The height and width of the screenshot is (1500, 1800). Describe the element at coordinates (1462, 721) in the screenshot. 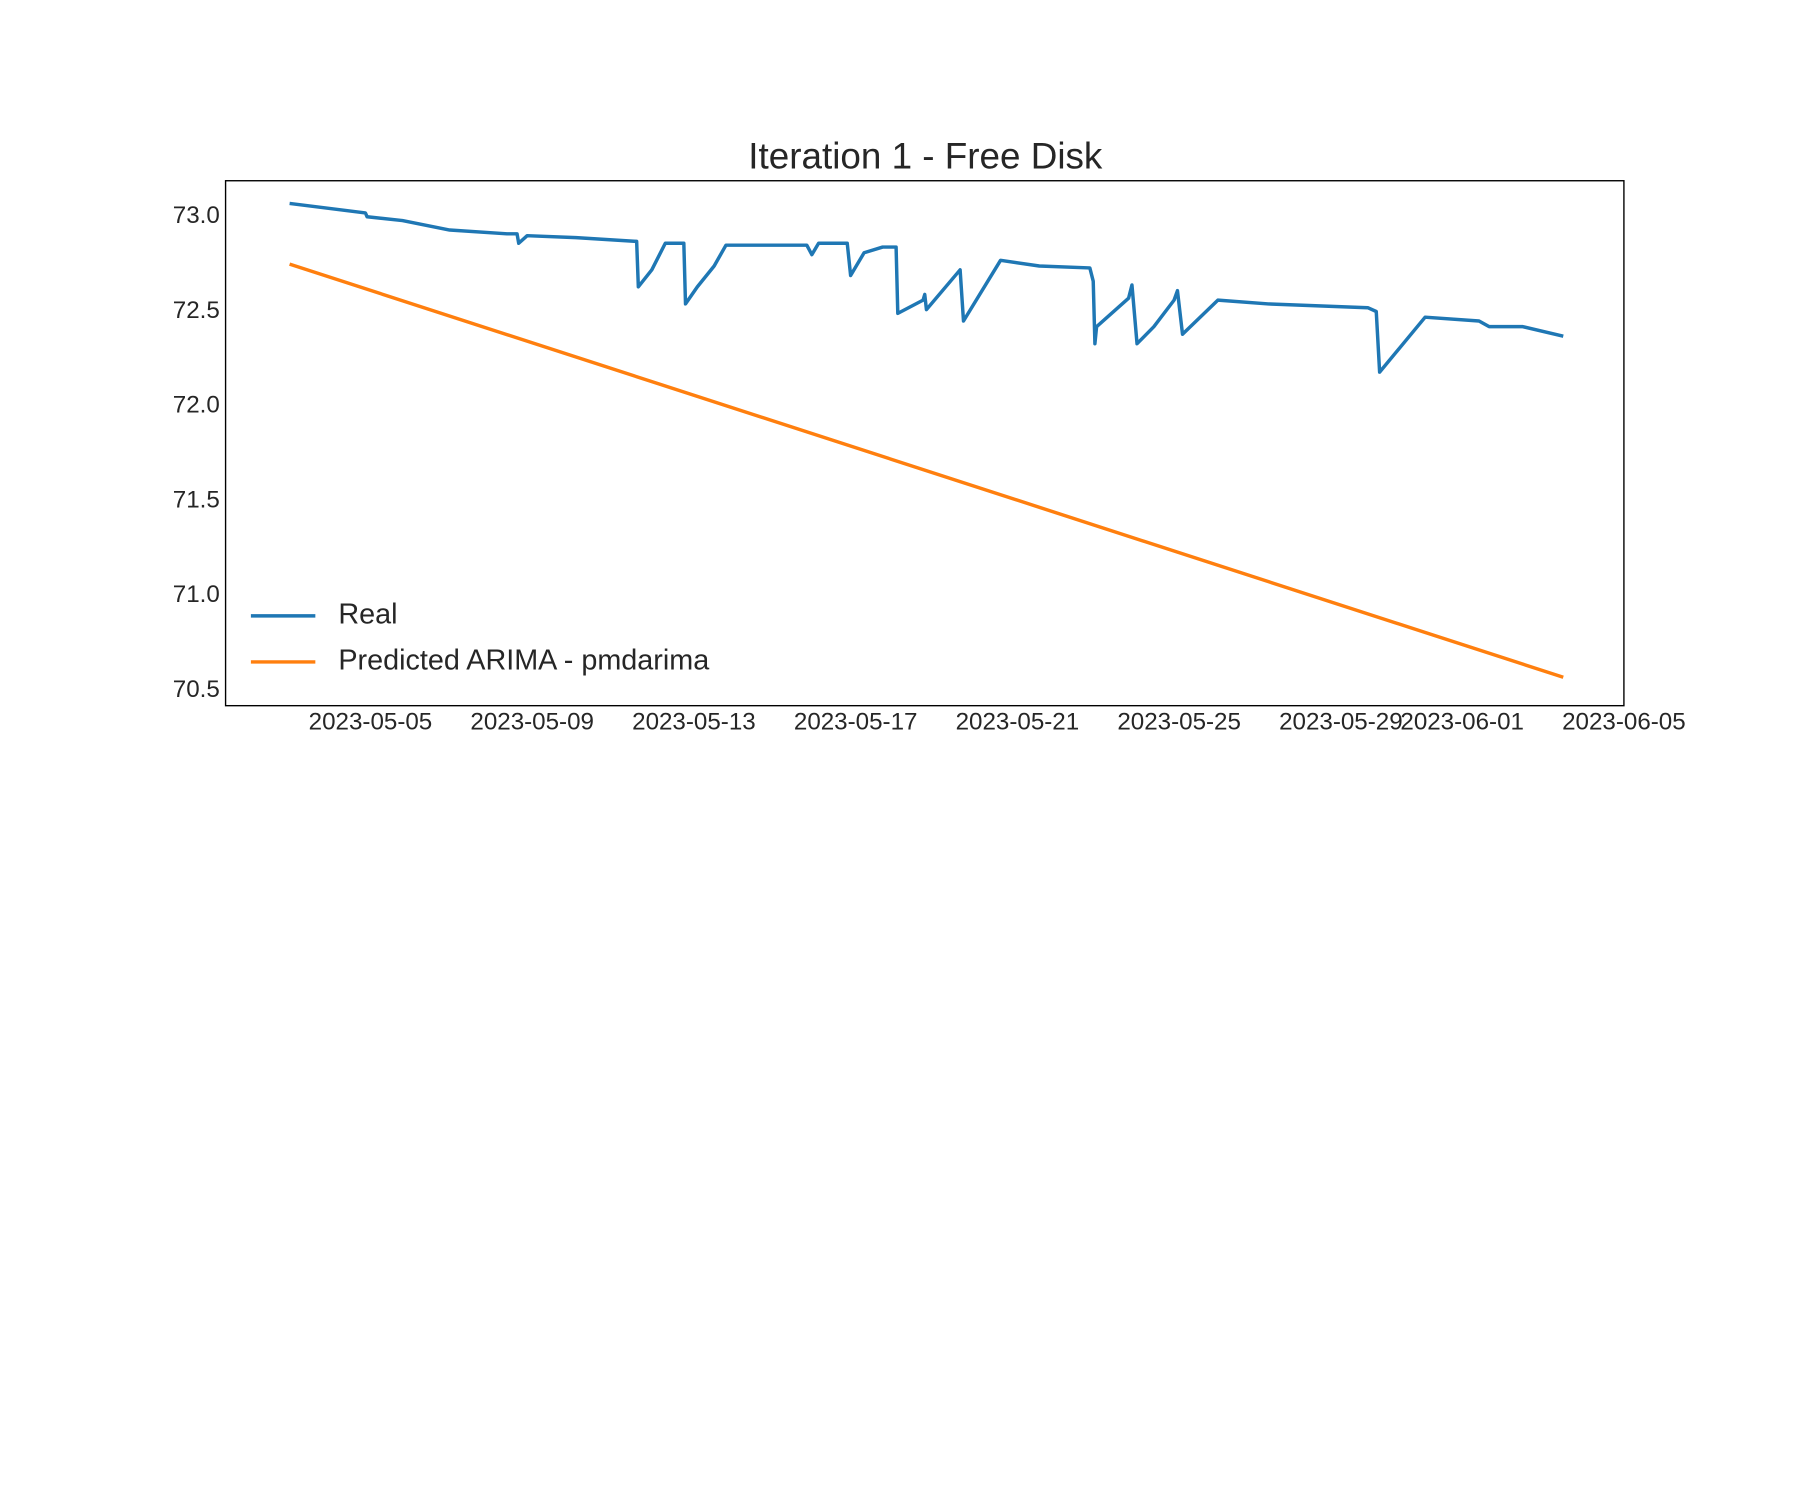

I see `x-tick-label: 2023-06-01` at that location.